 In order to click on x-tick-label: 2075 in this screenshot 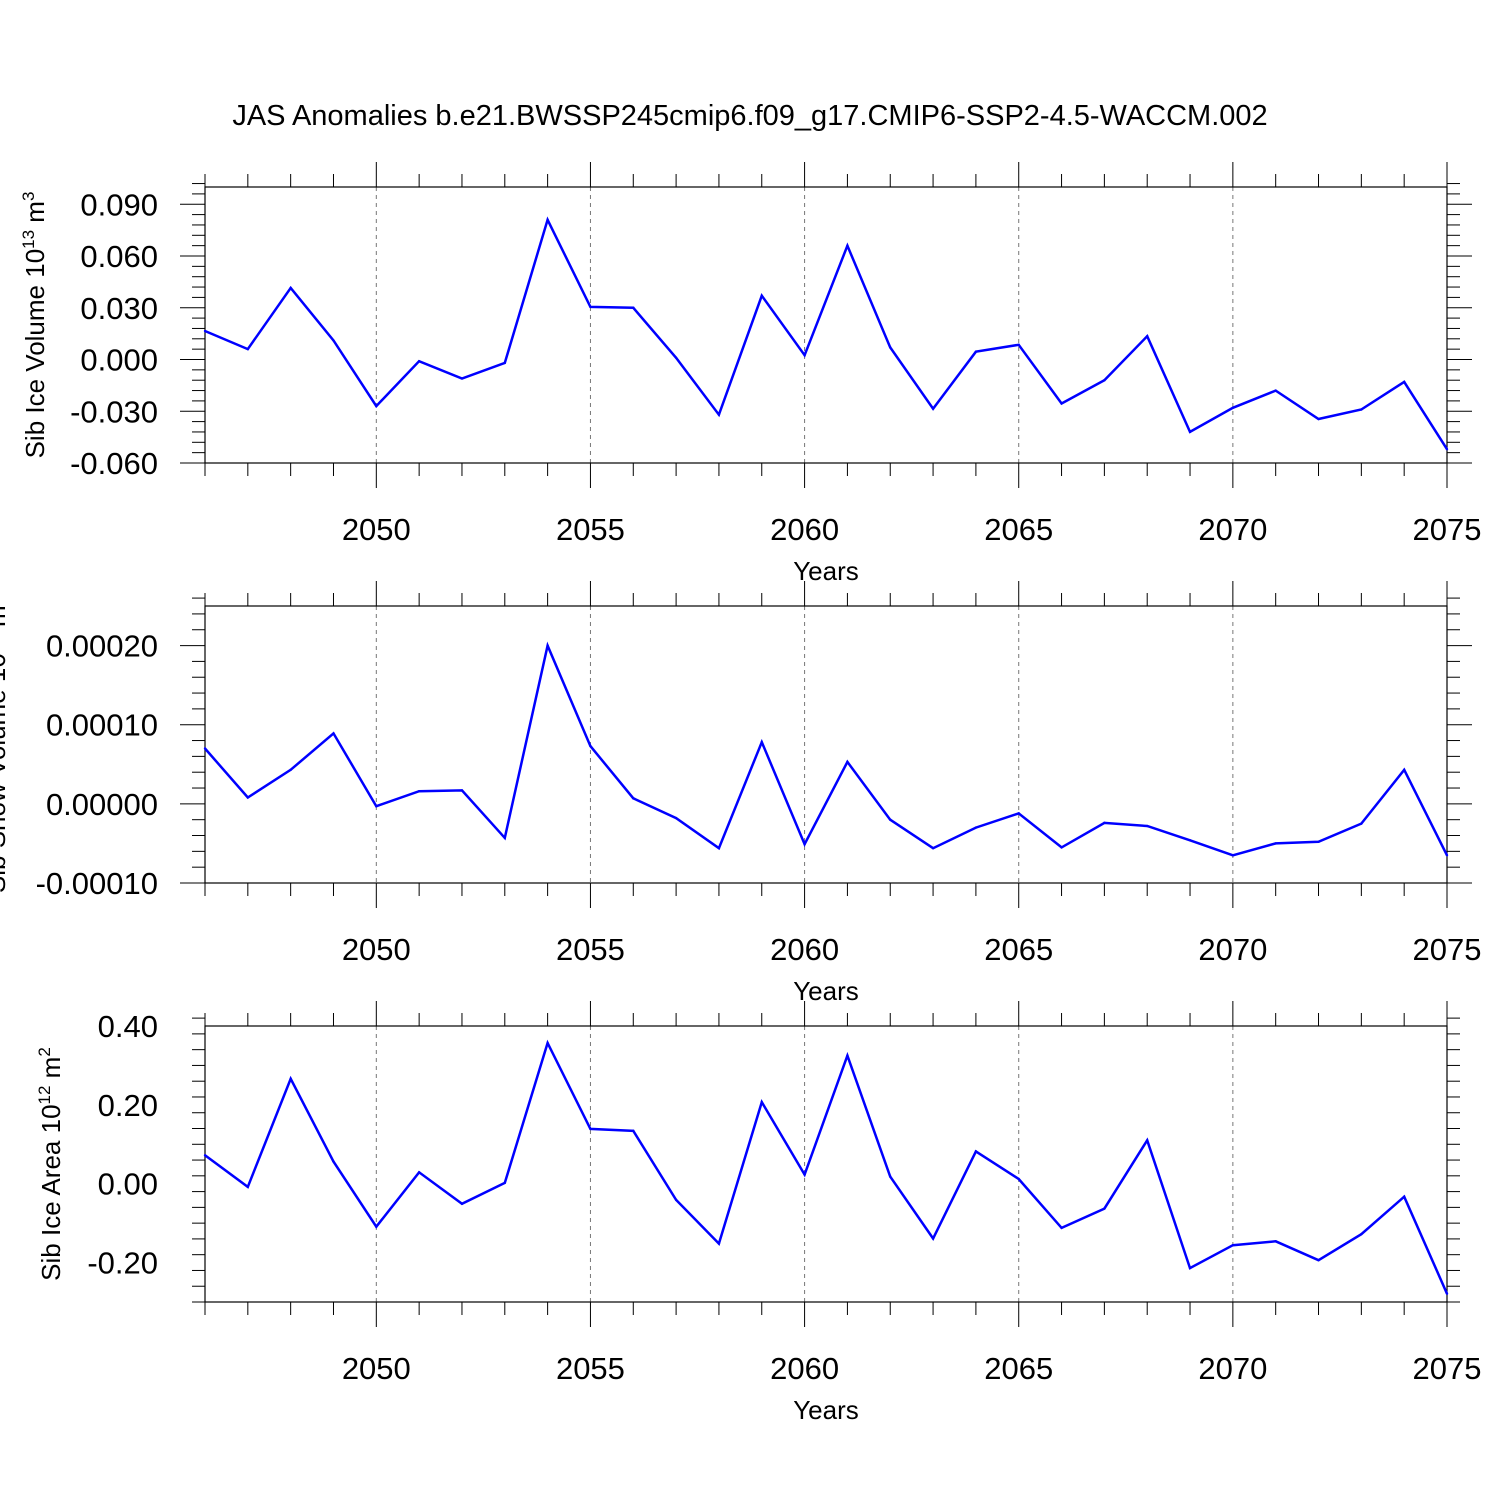, I will do `click(1447, 529)`.